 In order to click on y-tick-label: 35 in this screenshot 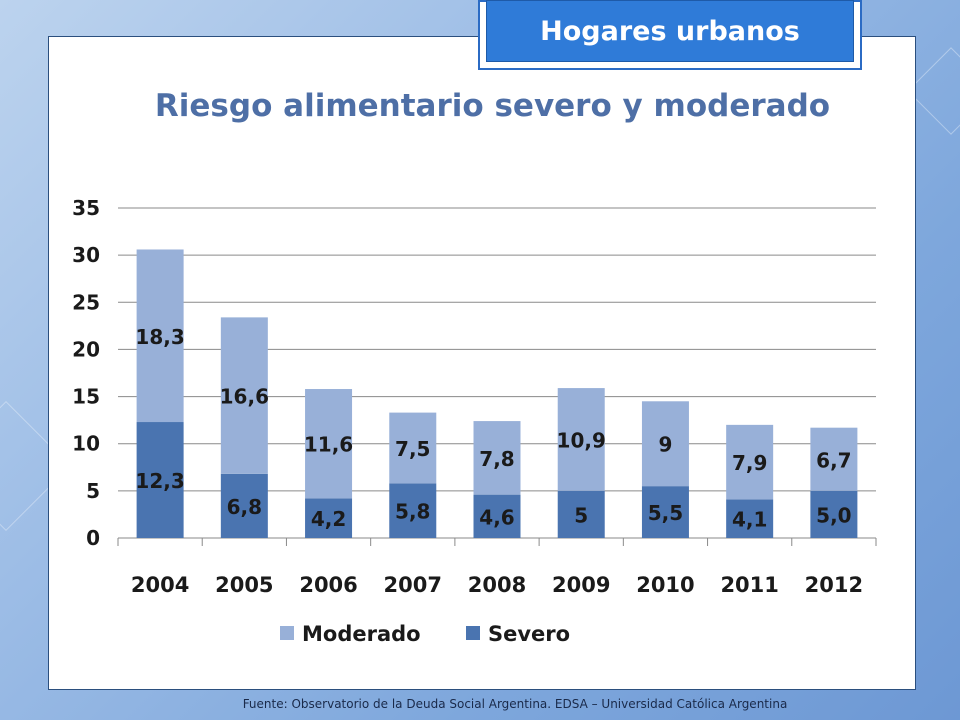, I will do `click(86, 208)`.